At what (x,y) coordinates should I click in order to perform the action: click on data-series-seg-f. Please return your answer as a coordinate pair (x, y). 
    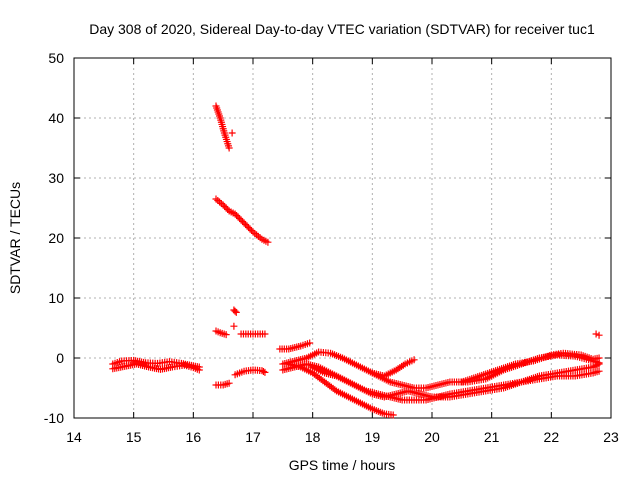
    Looking at the image, I should click on (235, 311).